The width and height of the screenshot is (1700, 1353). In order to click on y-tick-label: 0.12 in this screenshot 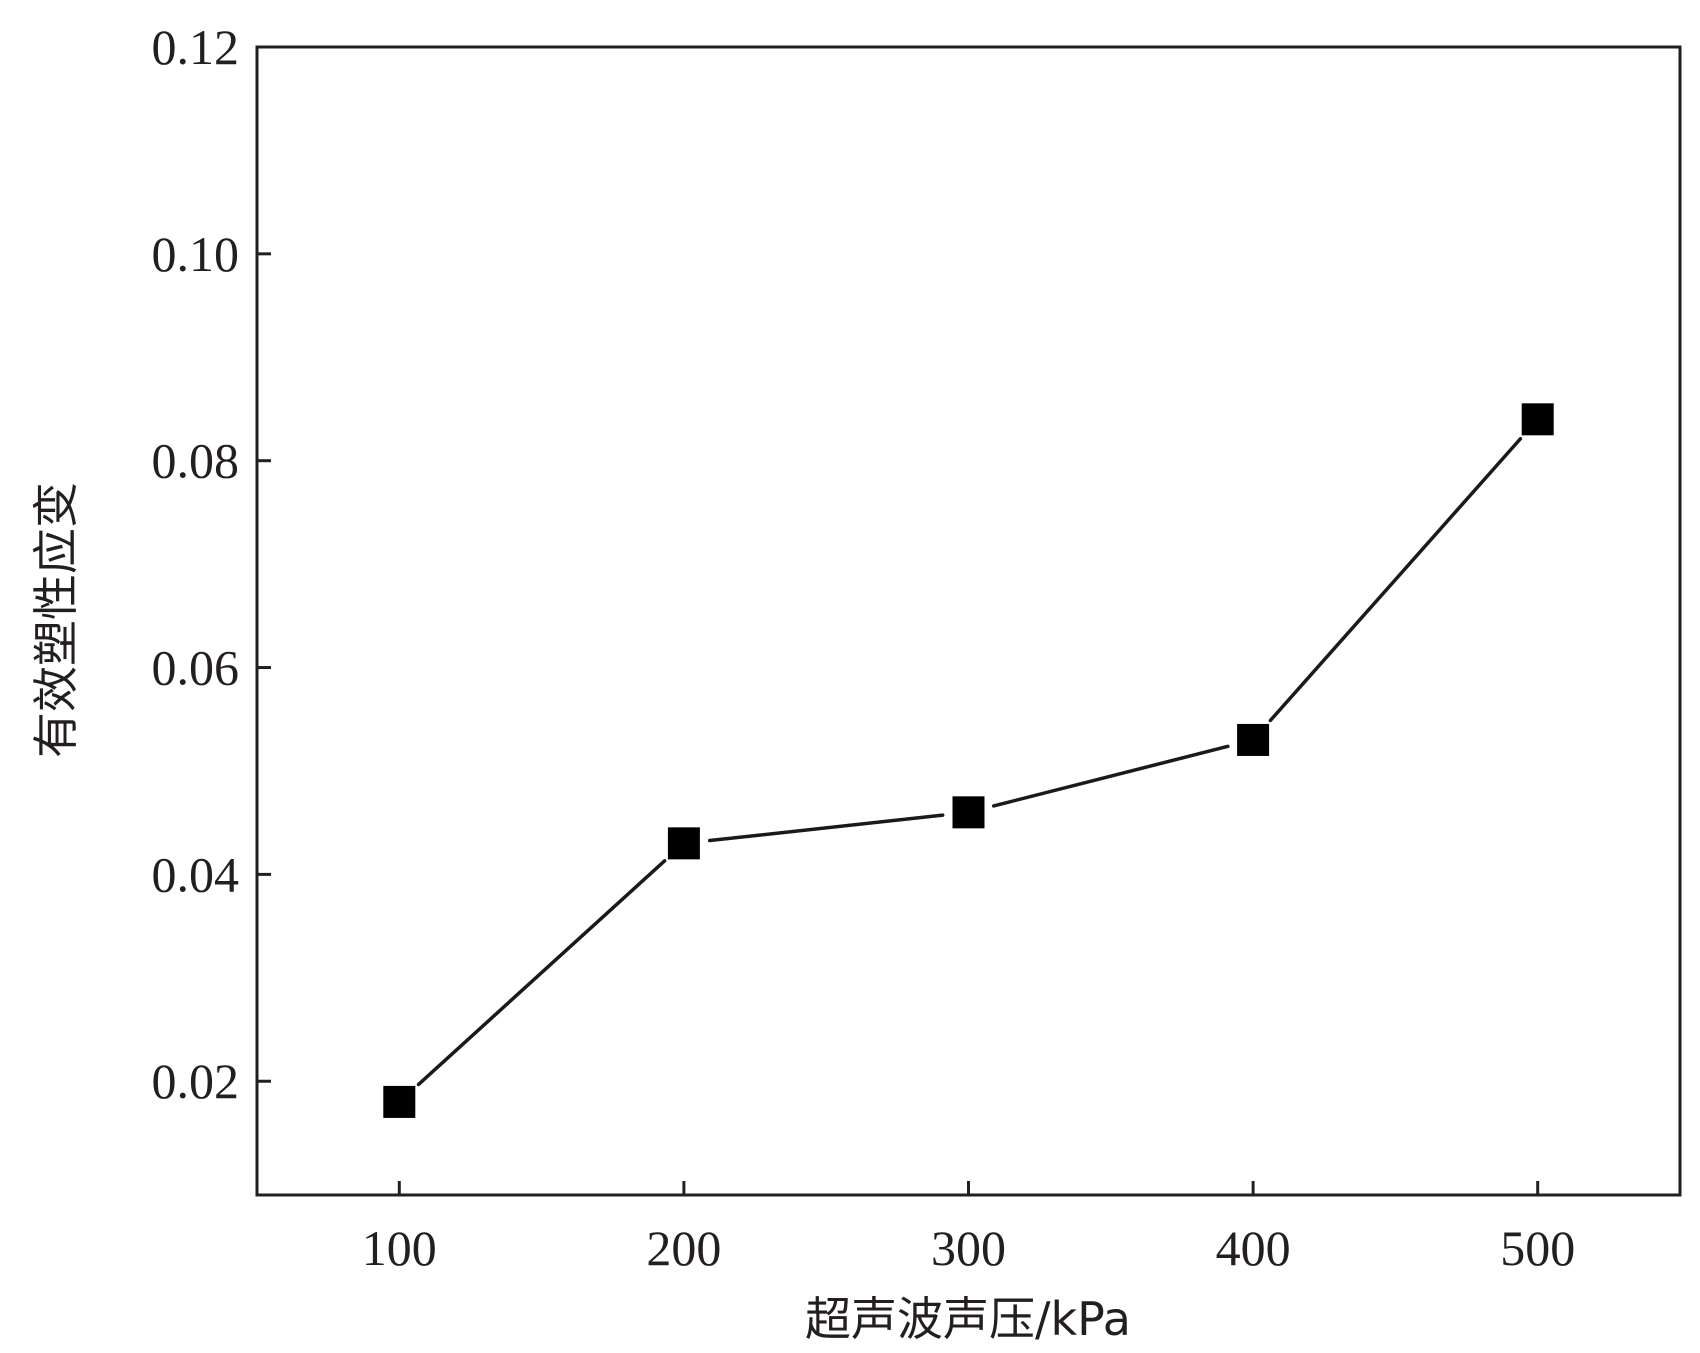, I will do `click(196, 47)`.